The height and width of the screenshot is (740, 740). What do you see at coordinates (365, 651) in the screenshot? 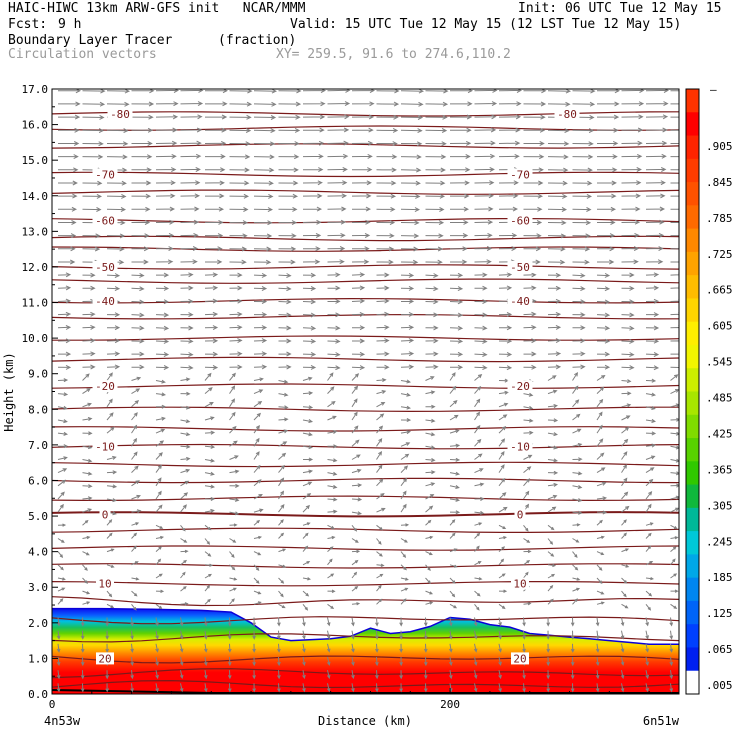
I see `bl-tracer-area` at bounding box center [365, 651].